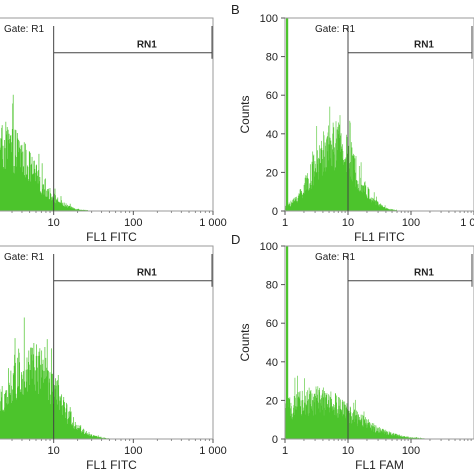 The width and height of the screenshot is (474, 474). Describe the element at coordinates (235, 9) in the screenshot. I see `panel-letter: B` at that location.